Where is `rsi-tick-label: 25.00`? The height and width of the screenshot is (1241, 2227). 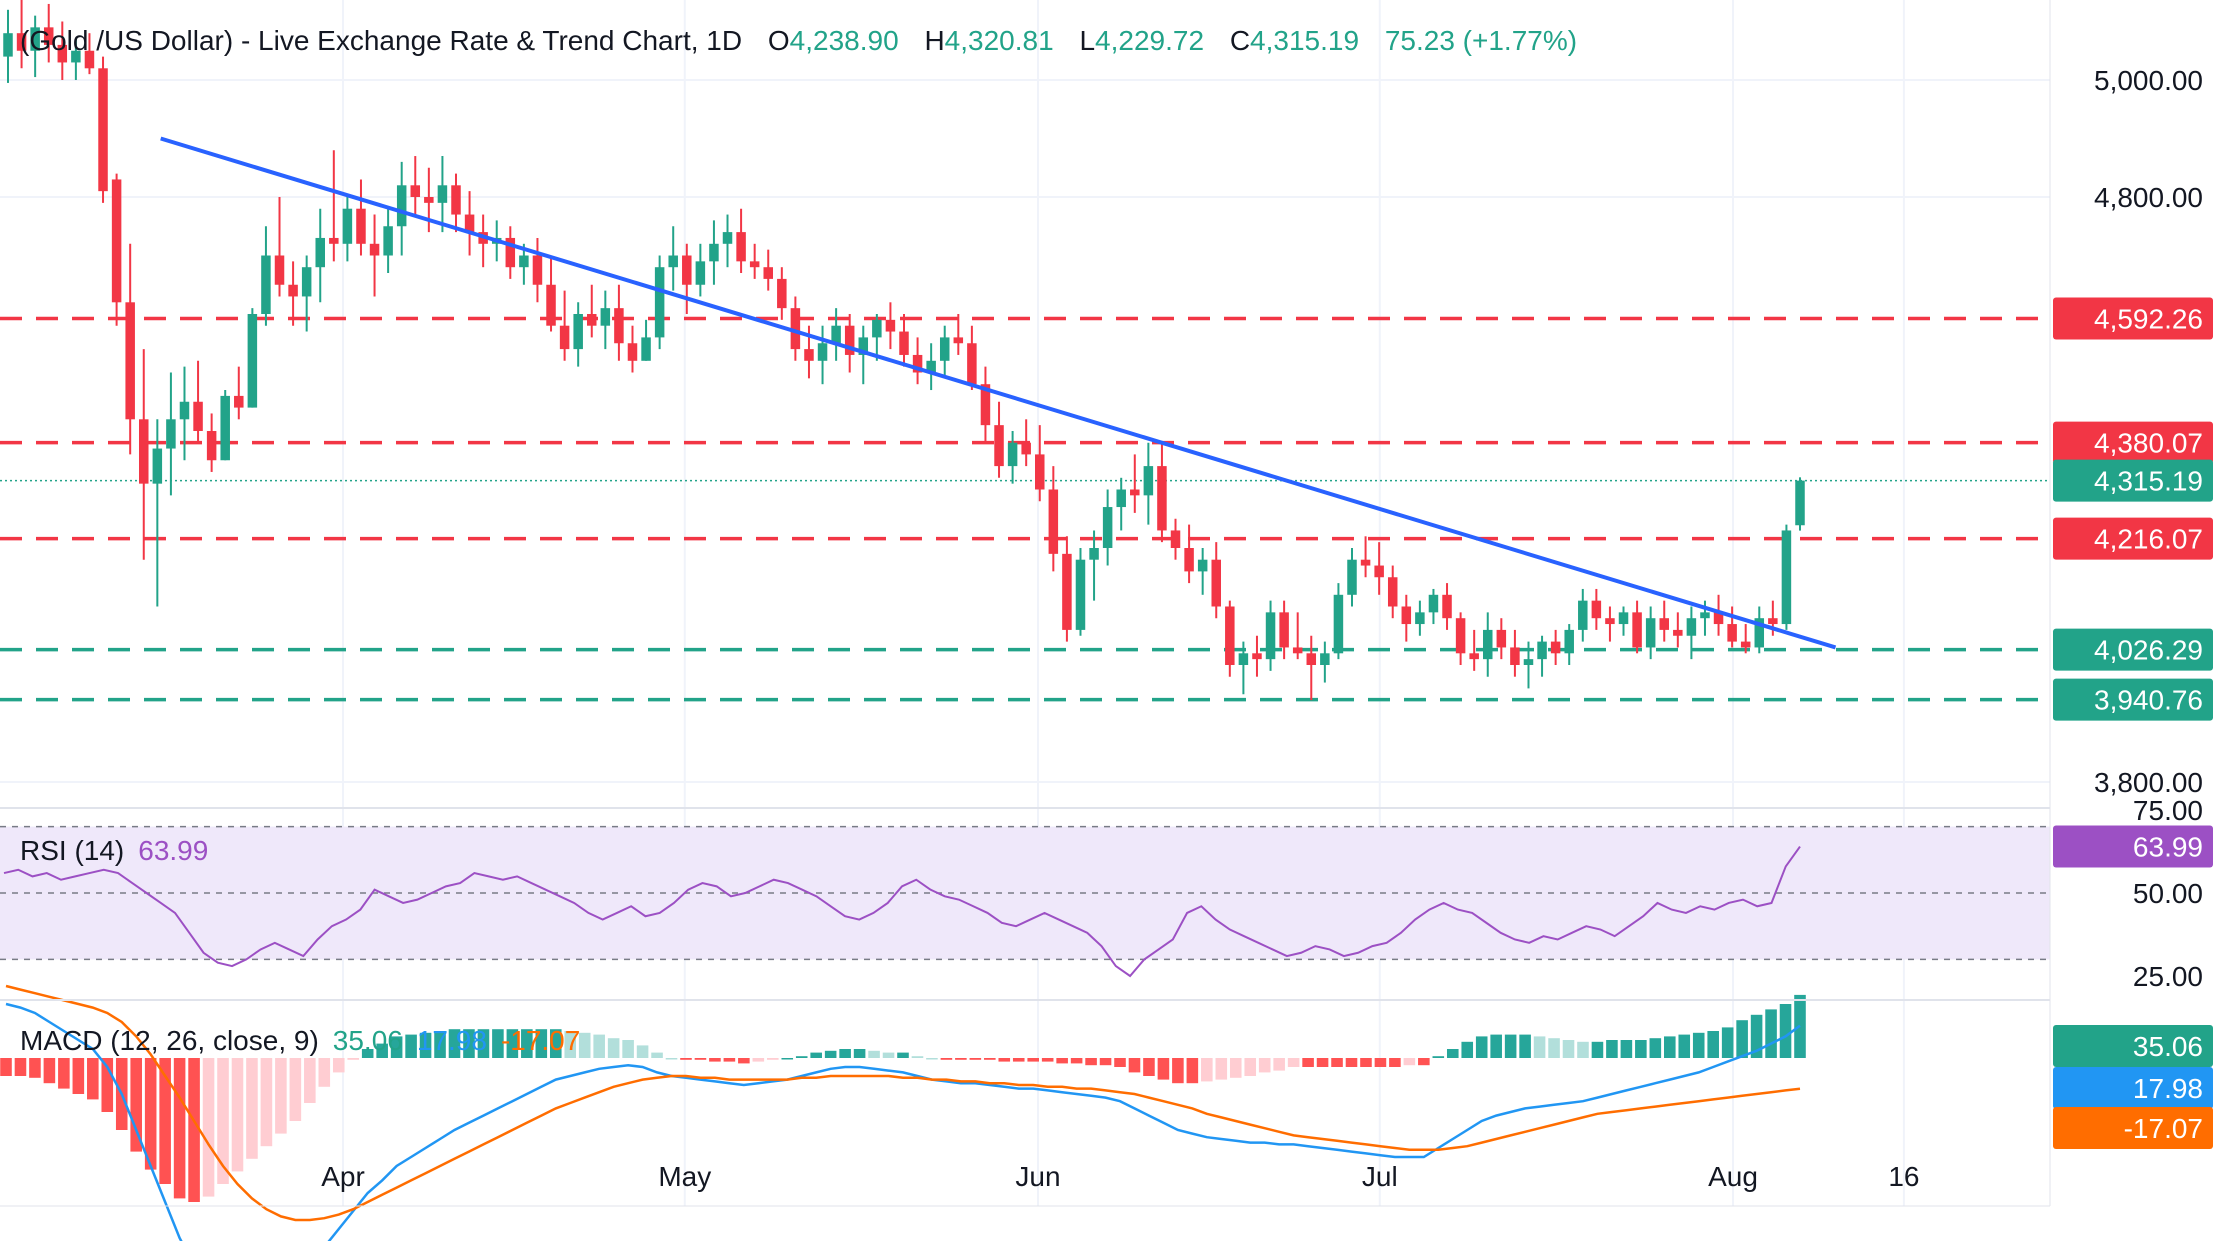
rsi-tick-label: 25.00 is located at coordinates (2168, 976).